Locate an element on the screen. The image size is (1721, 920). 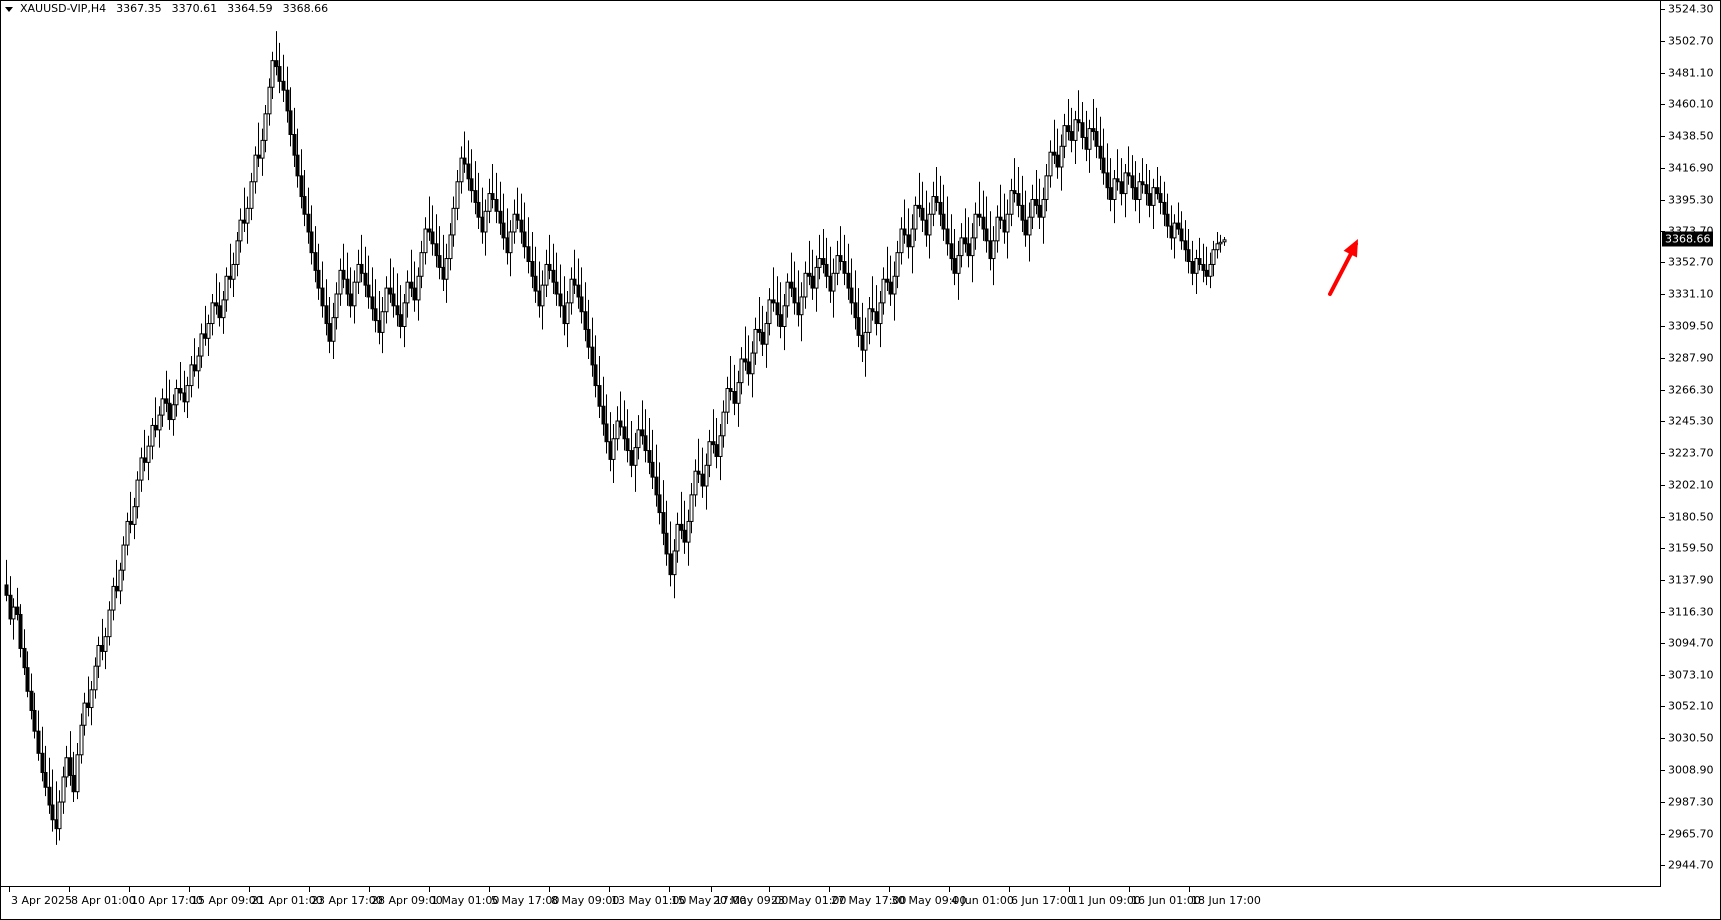
price-label: 2987.30 is located at coordinates (1691, 802).